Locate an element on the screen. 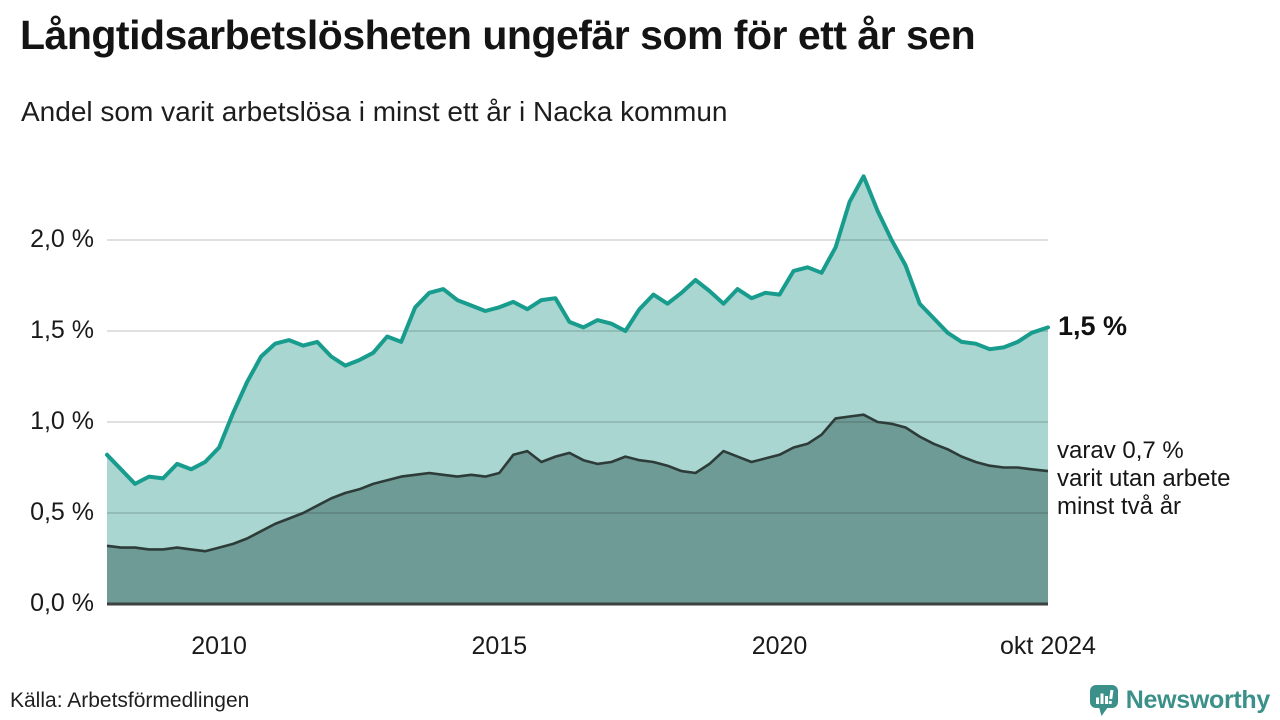 Image resolution: width=1280 pixels, height=720 pixels. newsworthy-logo: Newsworthy is located at coordinates (1179, 700).